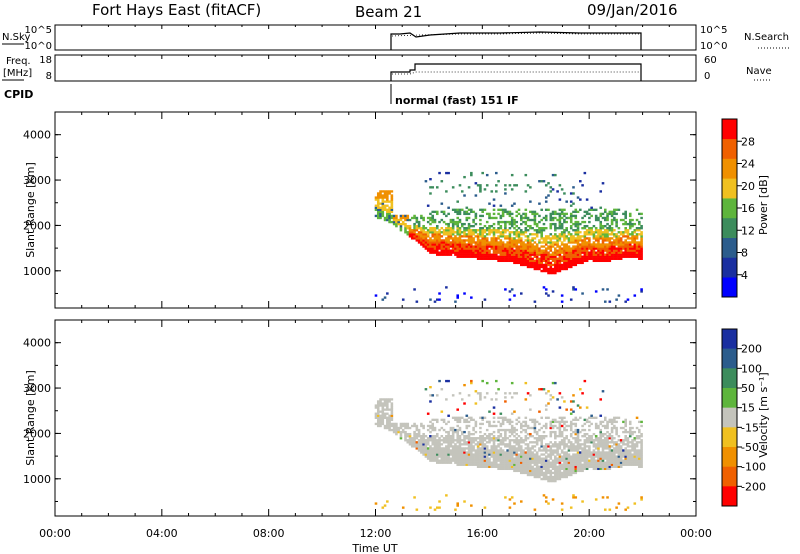  I want to click on velocity-colorbar-tick: 100, so click(751, 368).